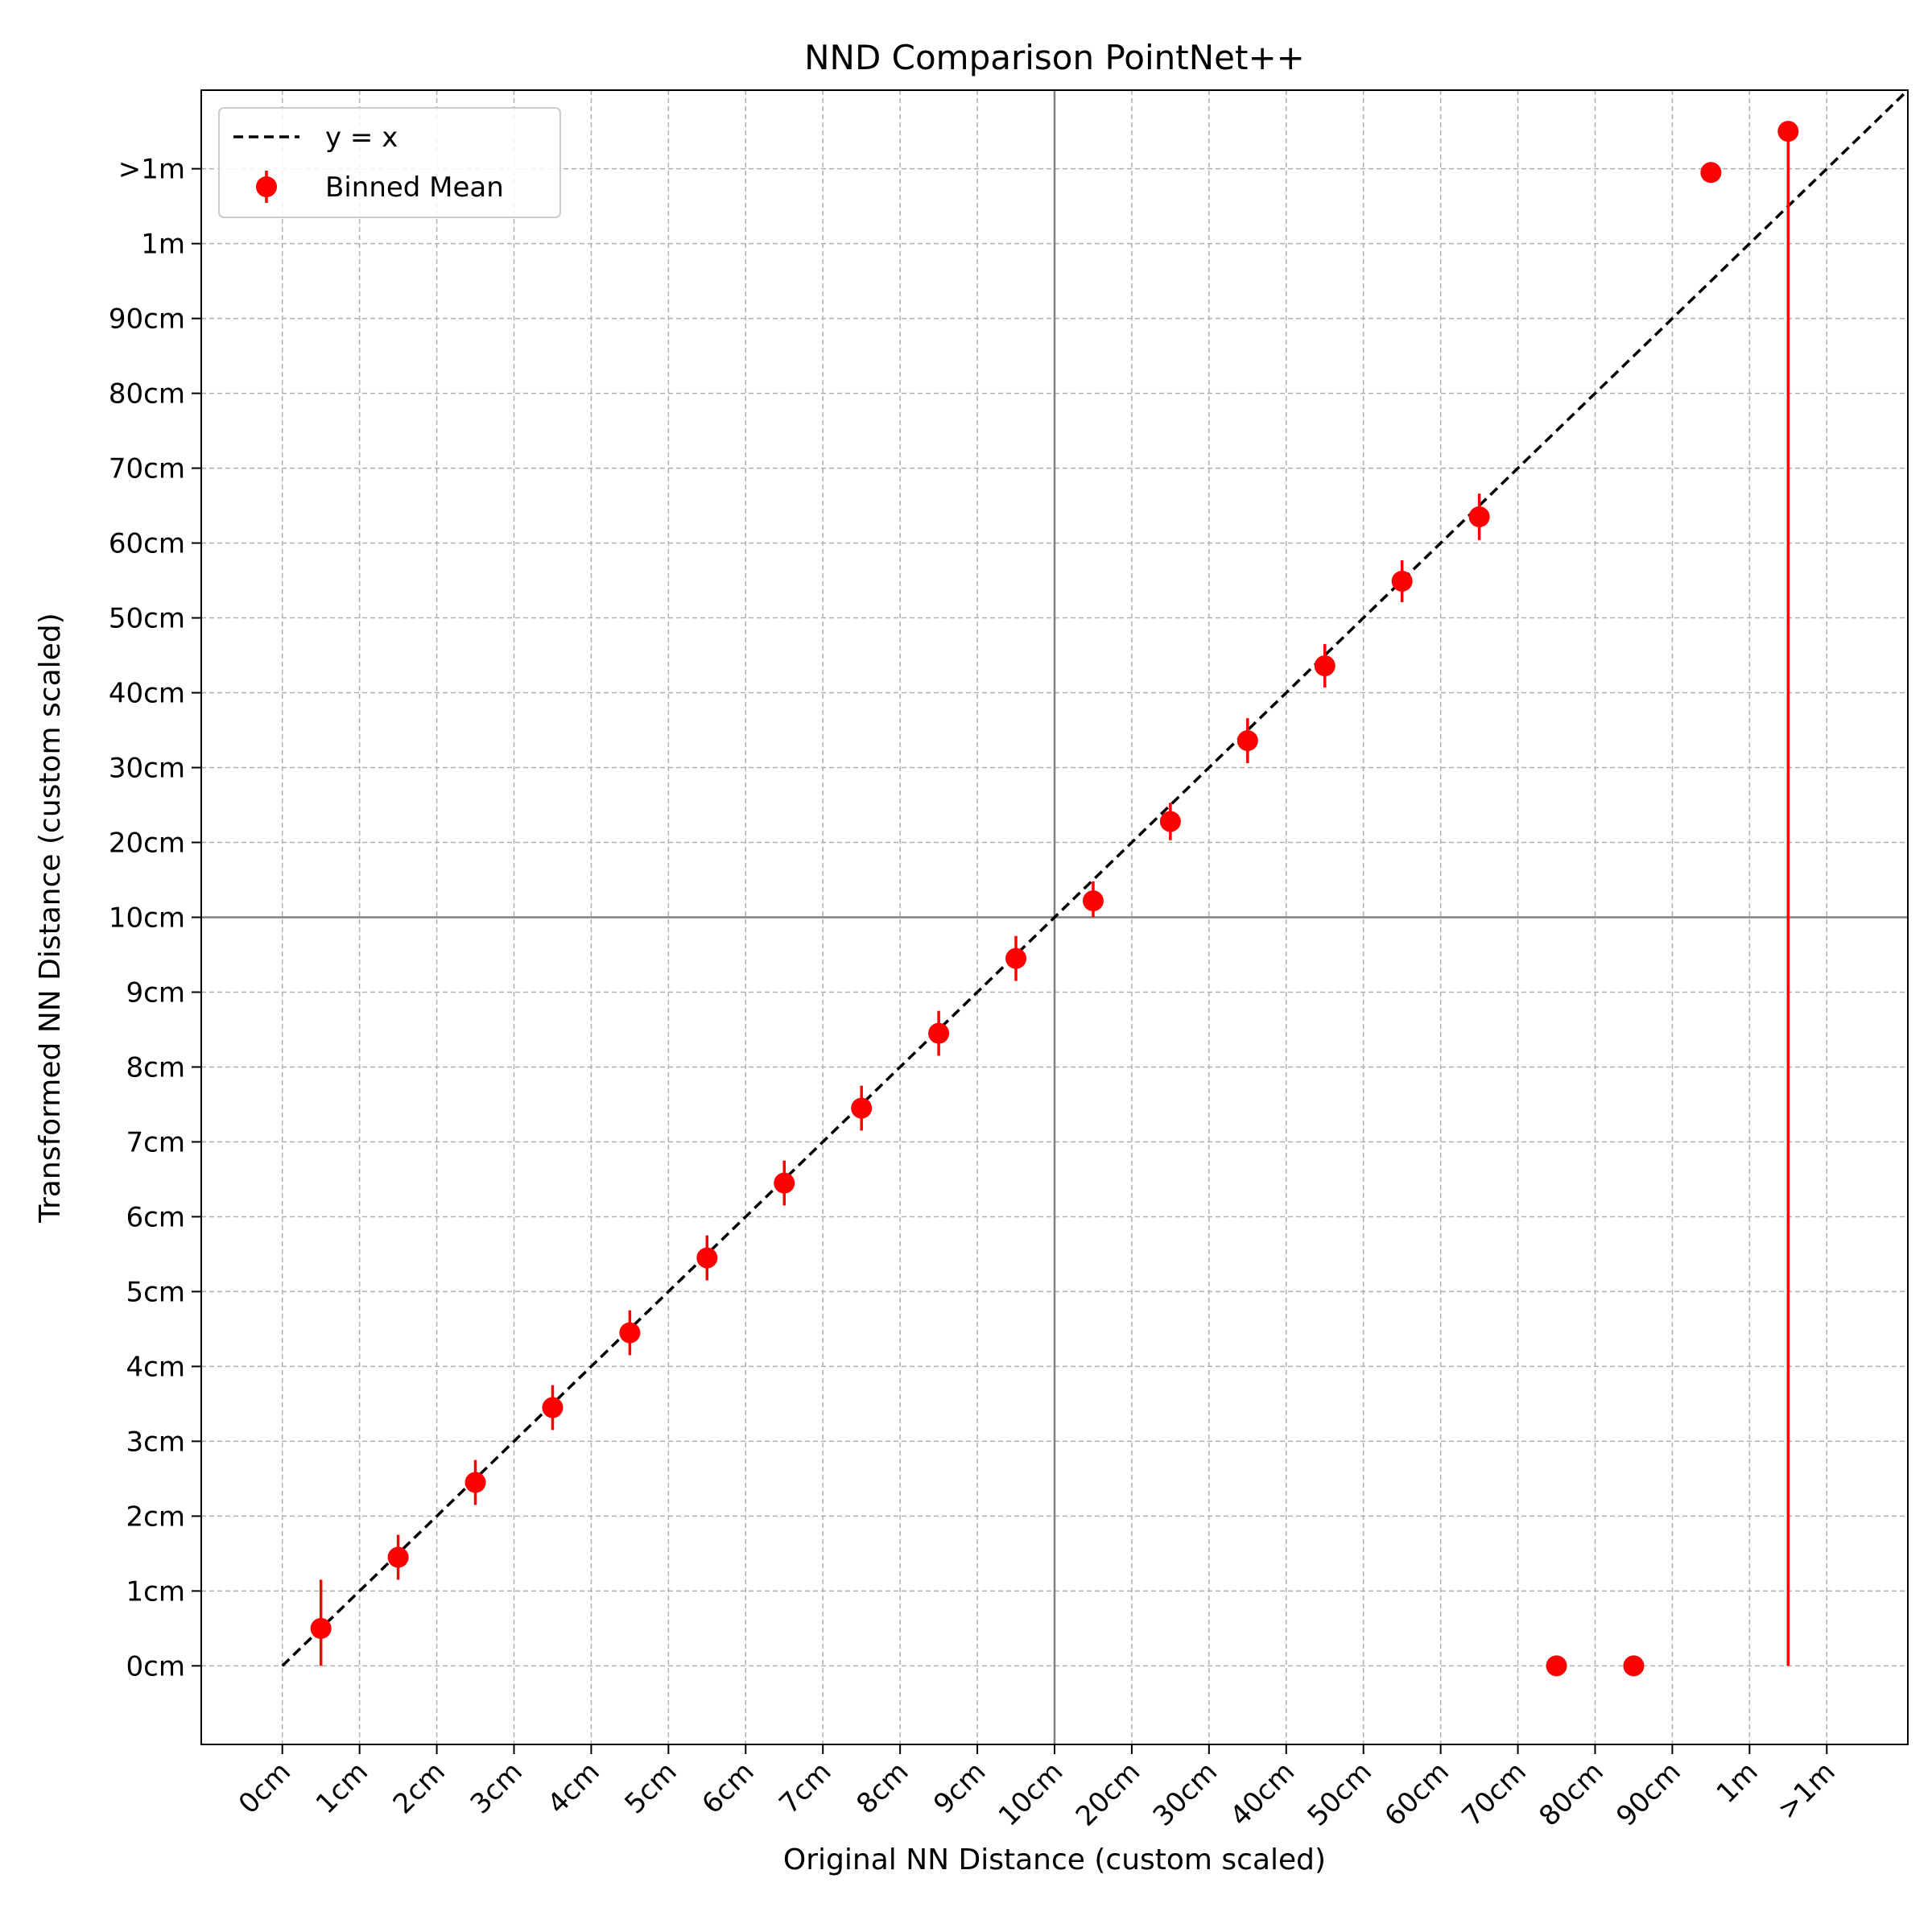  What do you see at coordinates (147, 844) in the screenshot?
I see `y-tick-label: 20cm` at bounding box center [147, 844].